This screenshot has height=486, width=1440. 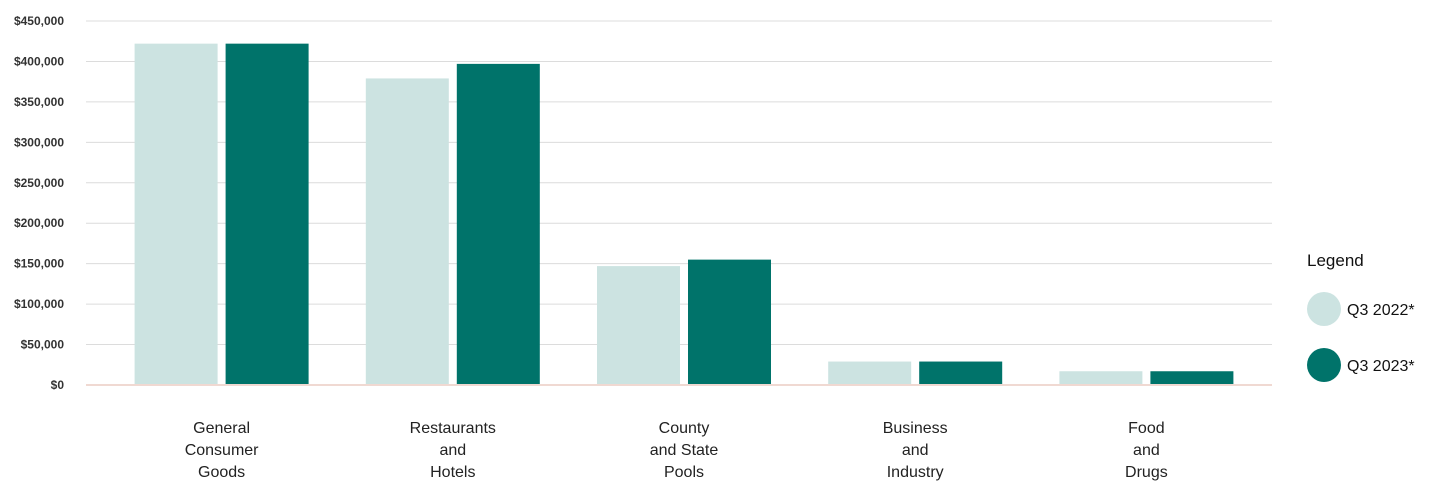 I want to click on y-tick-label: $0, so click(x=58, y=385).